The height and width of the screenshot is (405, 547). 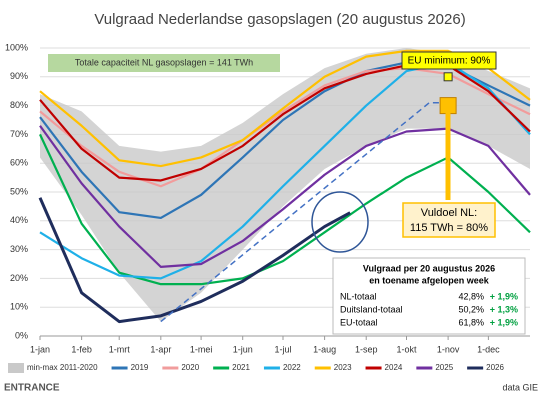 What do you see at coordinates (292, 367) in the screenshot?
I see `legend-label: 2022` at bounding box center [292, 367].